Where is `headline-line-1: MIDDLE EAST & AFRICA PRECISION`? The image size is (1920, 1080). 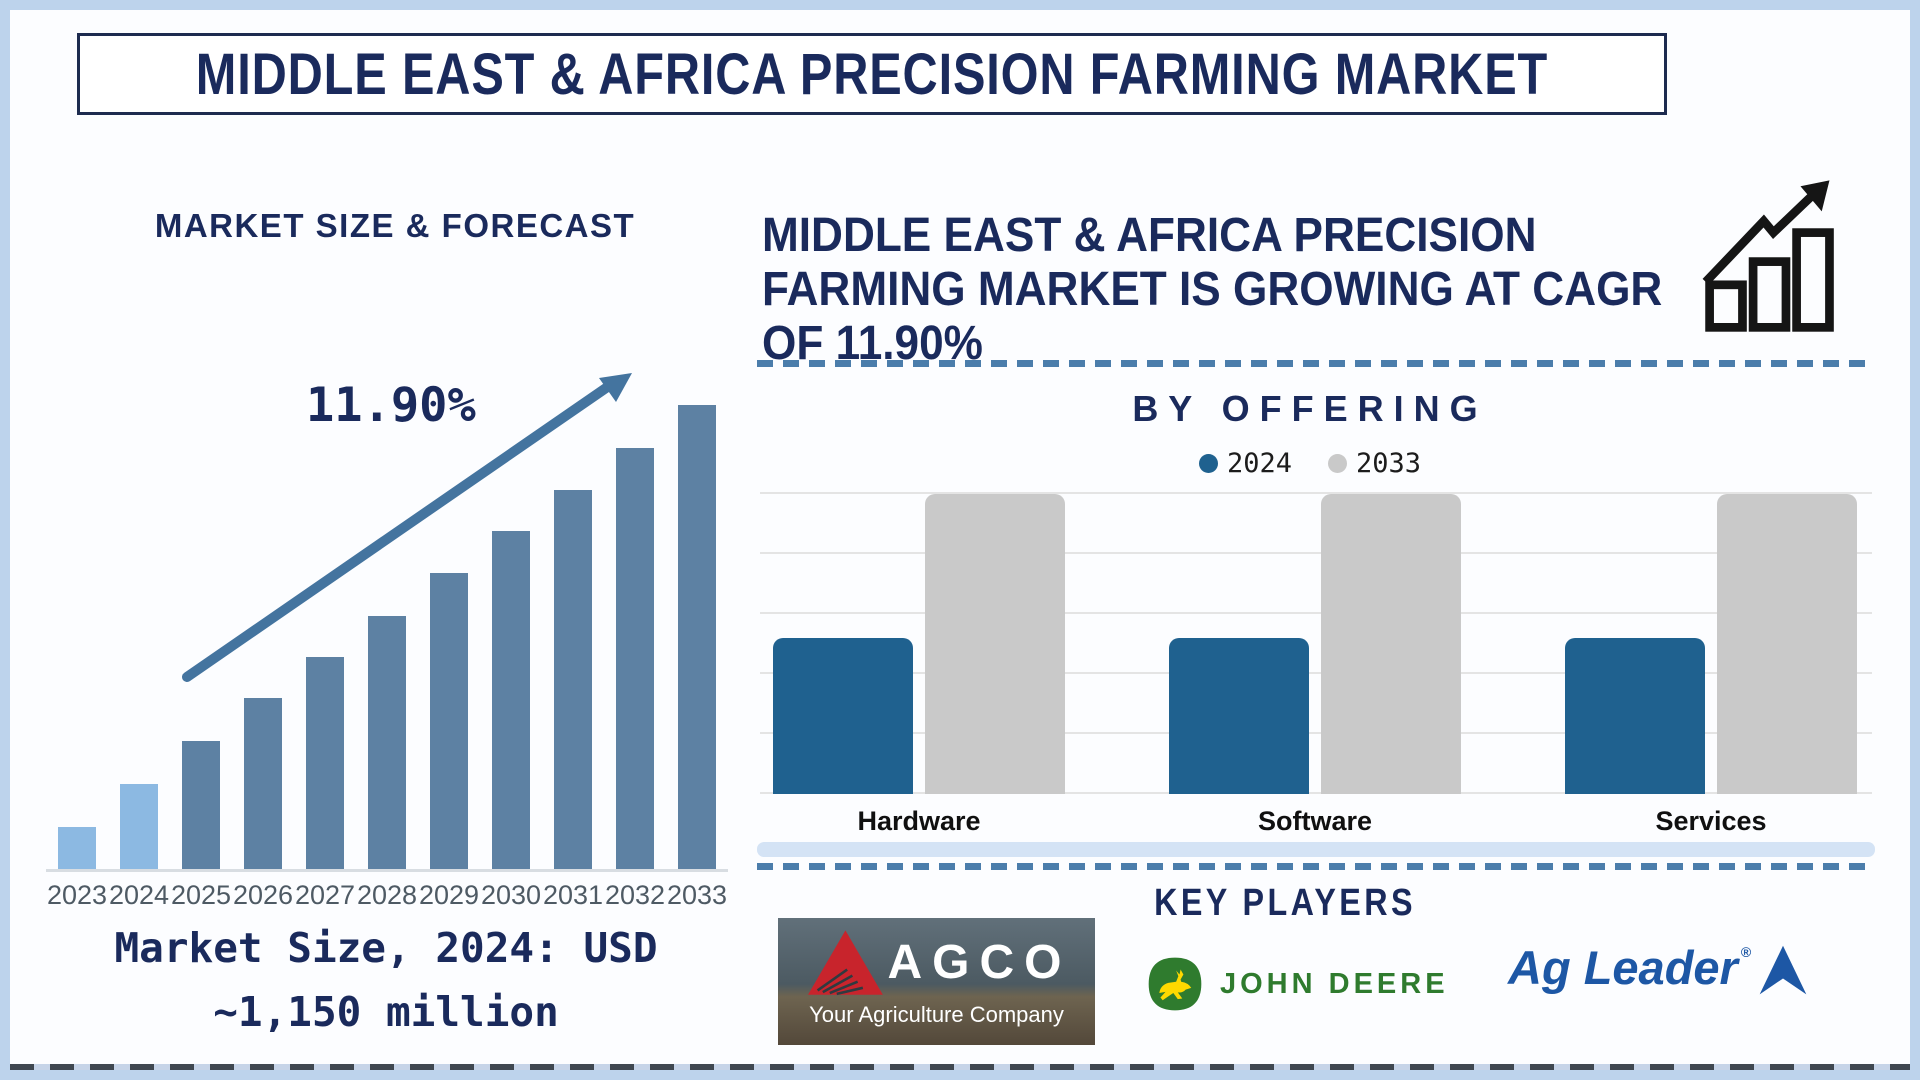
headline-line-1: MIDDLE EAST & AFRICA PRECISION is located at coordinates (1149, 235).